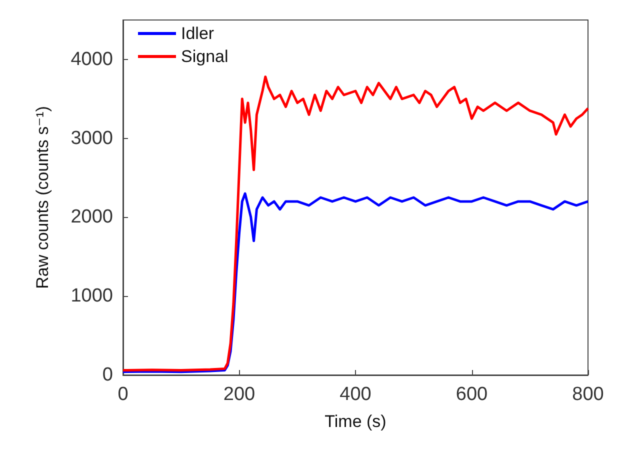  What do you see at coordinates (42, 197) in the screenshot?
I see `y-axis-title: Raw counts (counts s⁻¹)` at bounding box center [42, 197].